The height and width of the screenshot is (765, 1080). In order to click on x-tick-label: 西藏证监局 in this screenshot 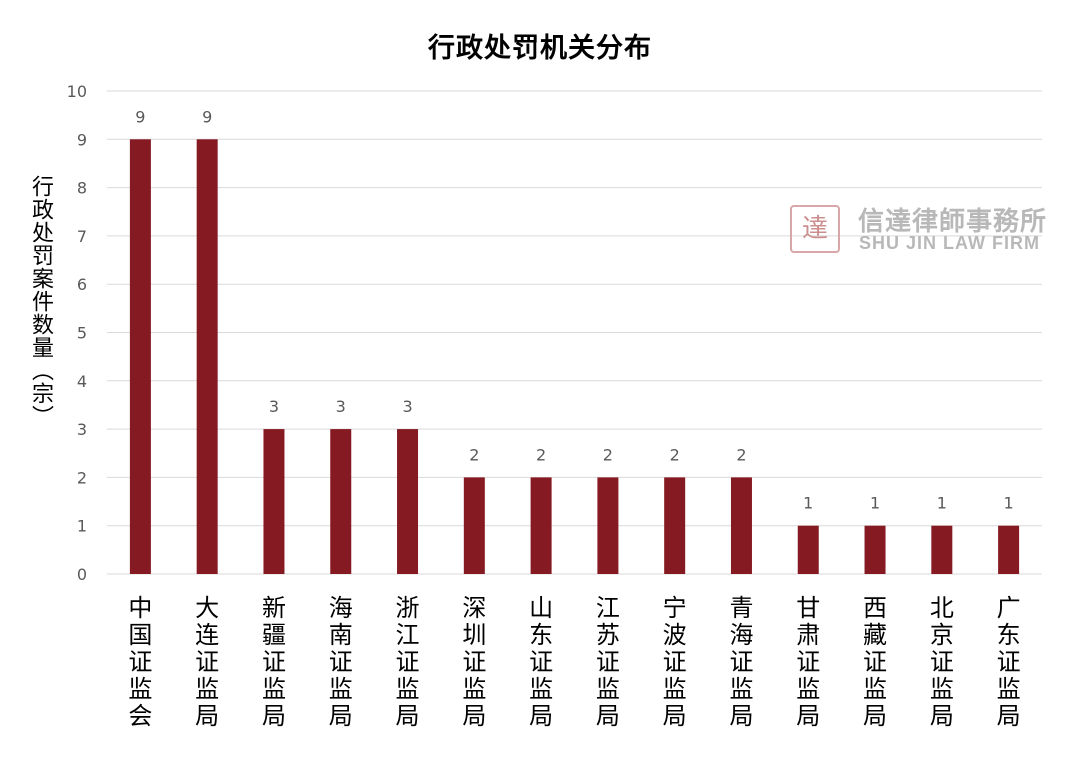, I will do `click(875, 662)`.